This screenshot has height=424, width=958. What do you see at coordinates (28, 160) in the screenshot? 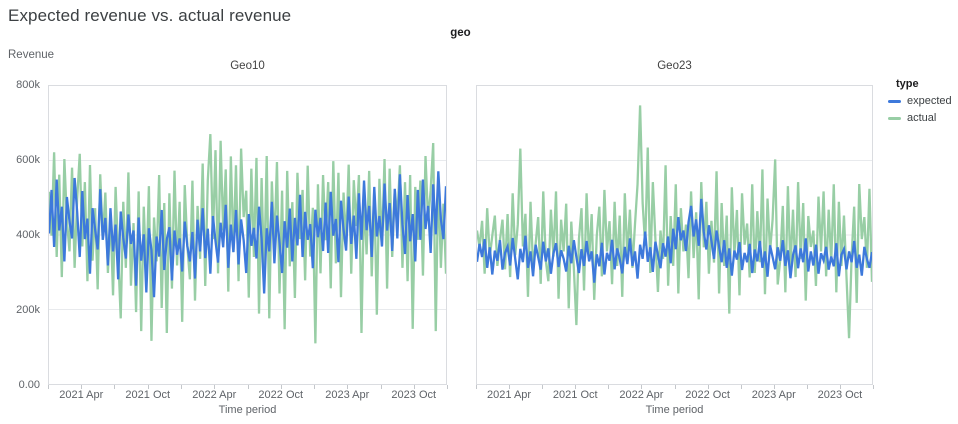
I see `y-tick-label: 600k` at bounding box center [28, 160].